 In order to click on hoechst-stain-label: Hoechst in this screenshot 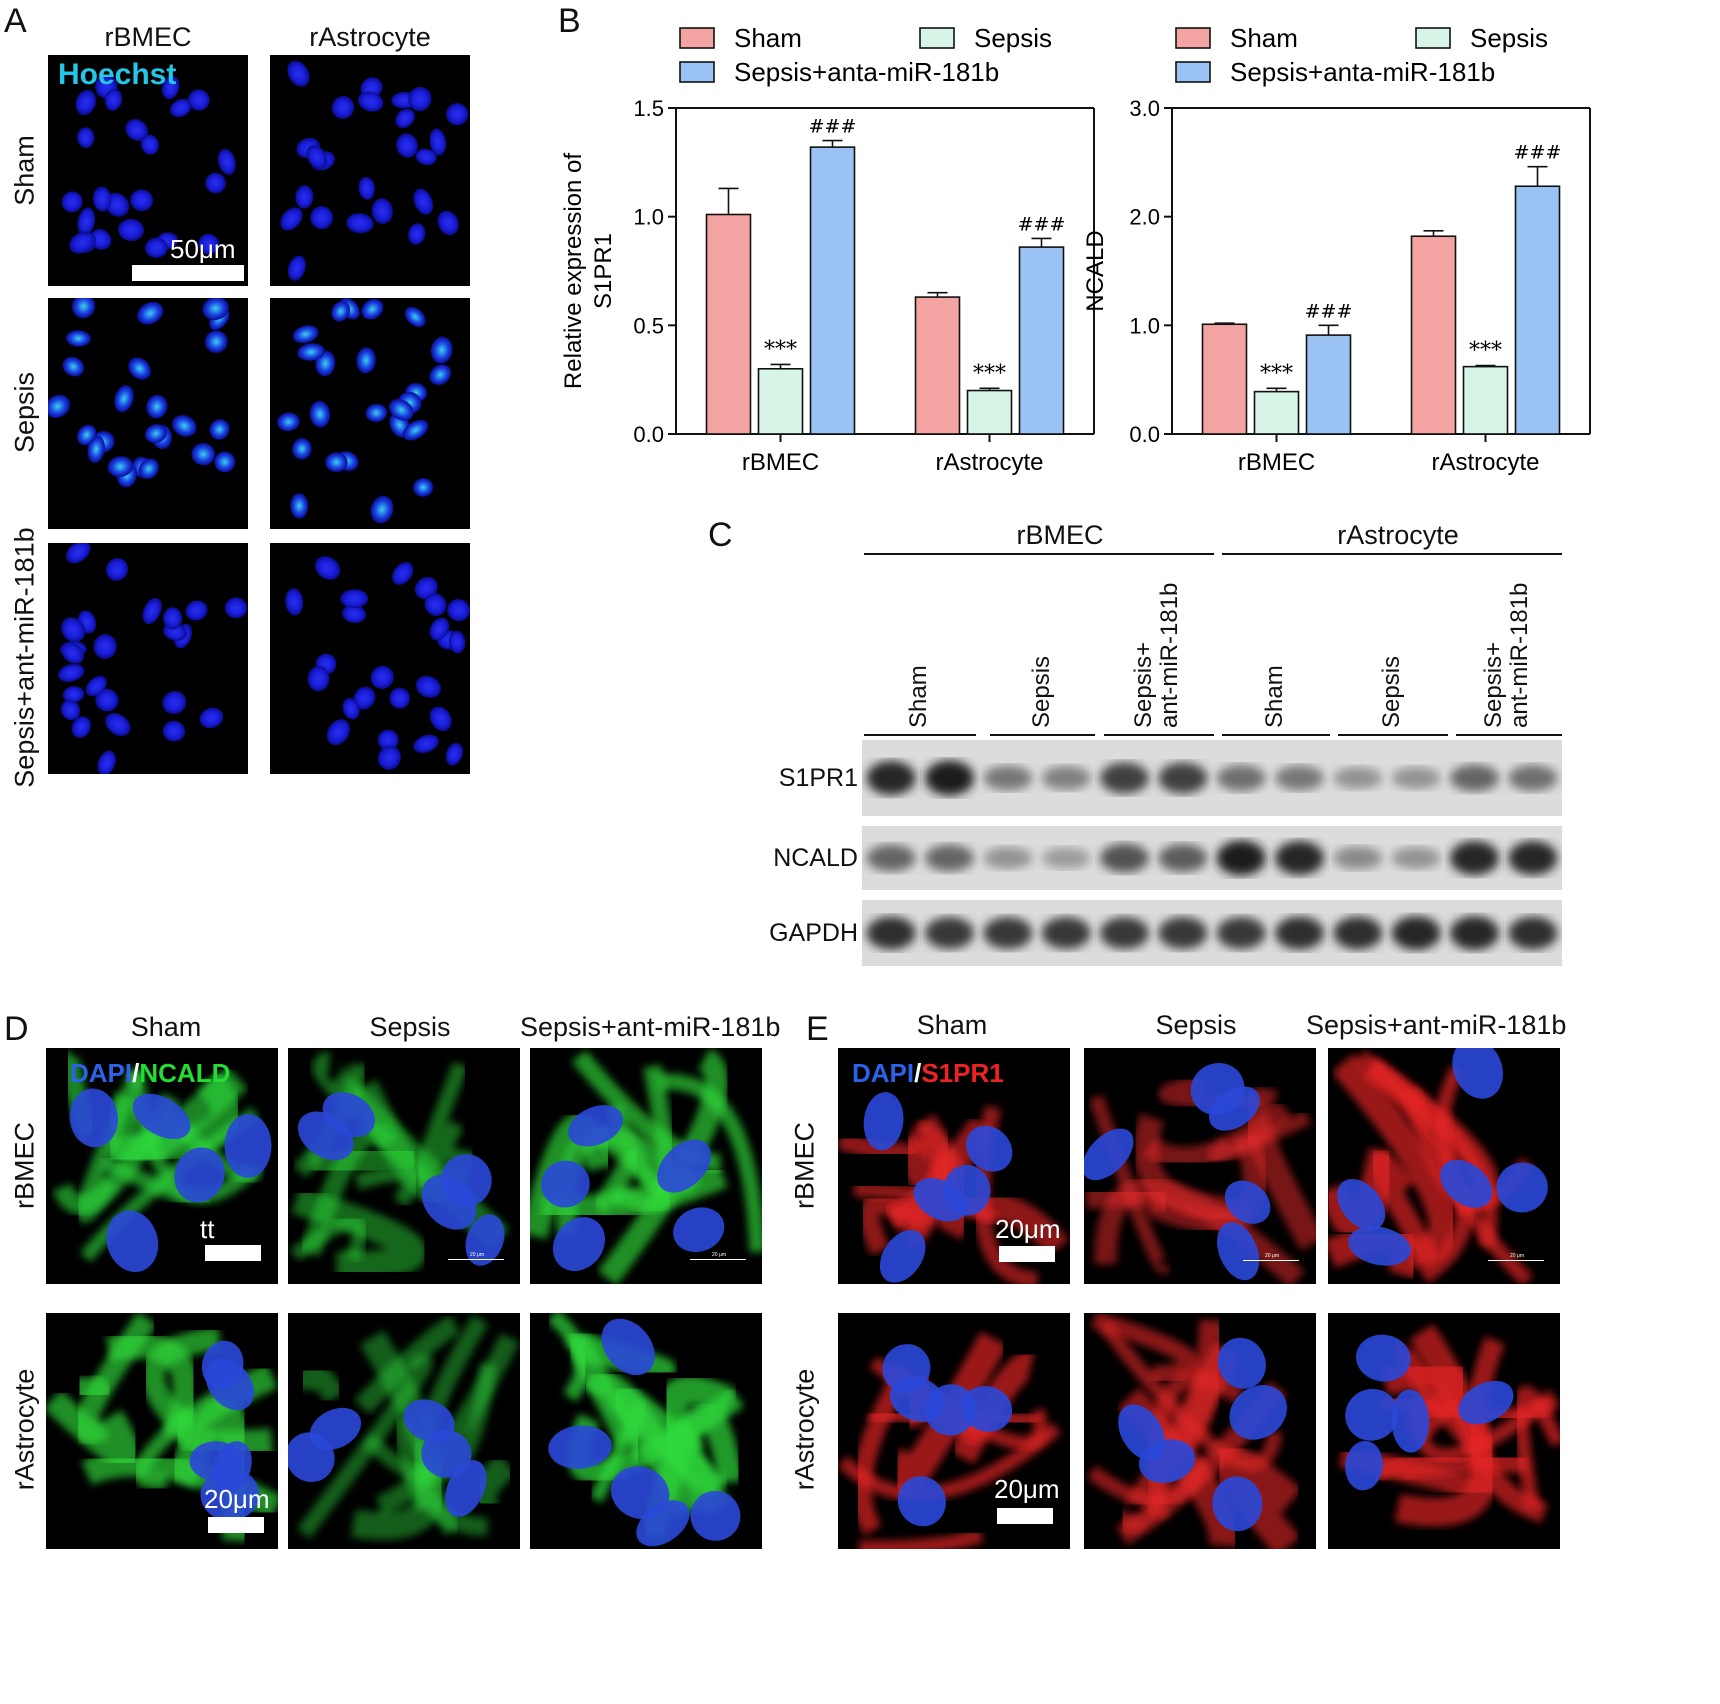, I will do `click(117, 74)`.